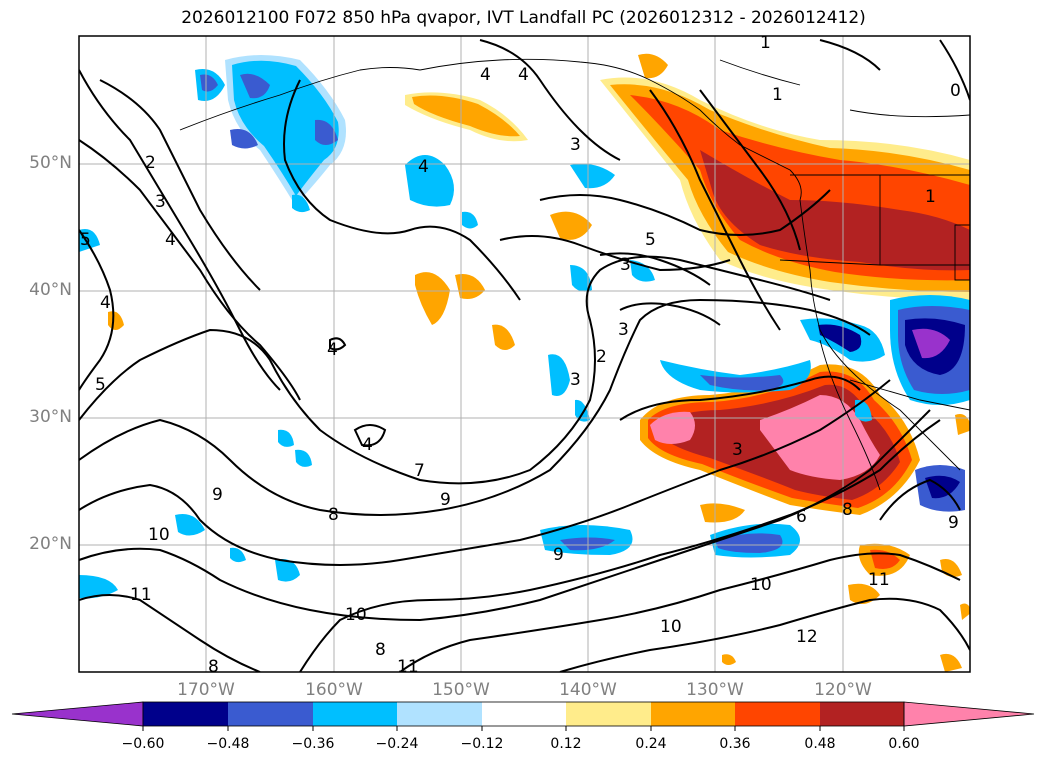 This screenshot has height=765, width=1047. What do you see at coordinates (50, 290) in the screenshot?
I see `lat-label-40n: 40°N` at bounding box center [50, 290].